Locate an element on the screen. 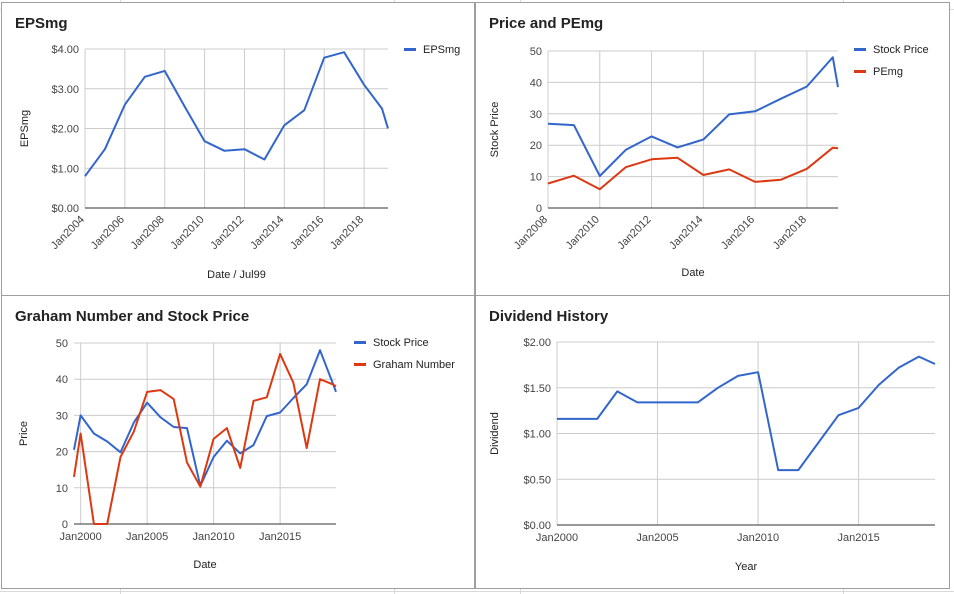 This screenshot has width=954, height=594. y-axis-label: Price is located at coordinates (24, 433).